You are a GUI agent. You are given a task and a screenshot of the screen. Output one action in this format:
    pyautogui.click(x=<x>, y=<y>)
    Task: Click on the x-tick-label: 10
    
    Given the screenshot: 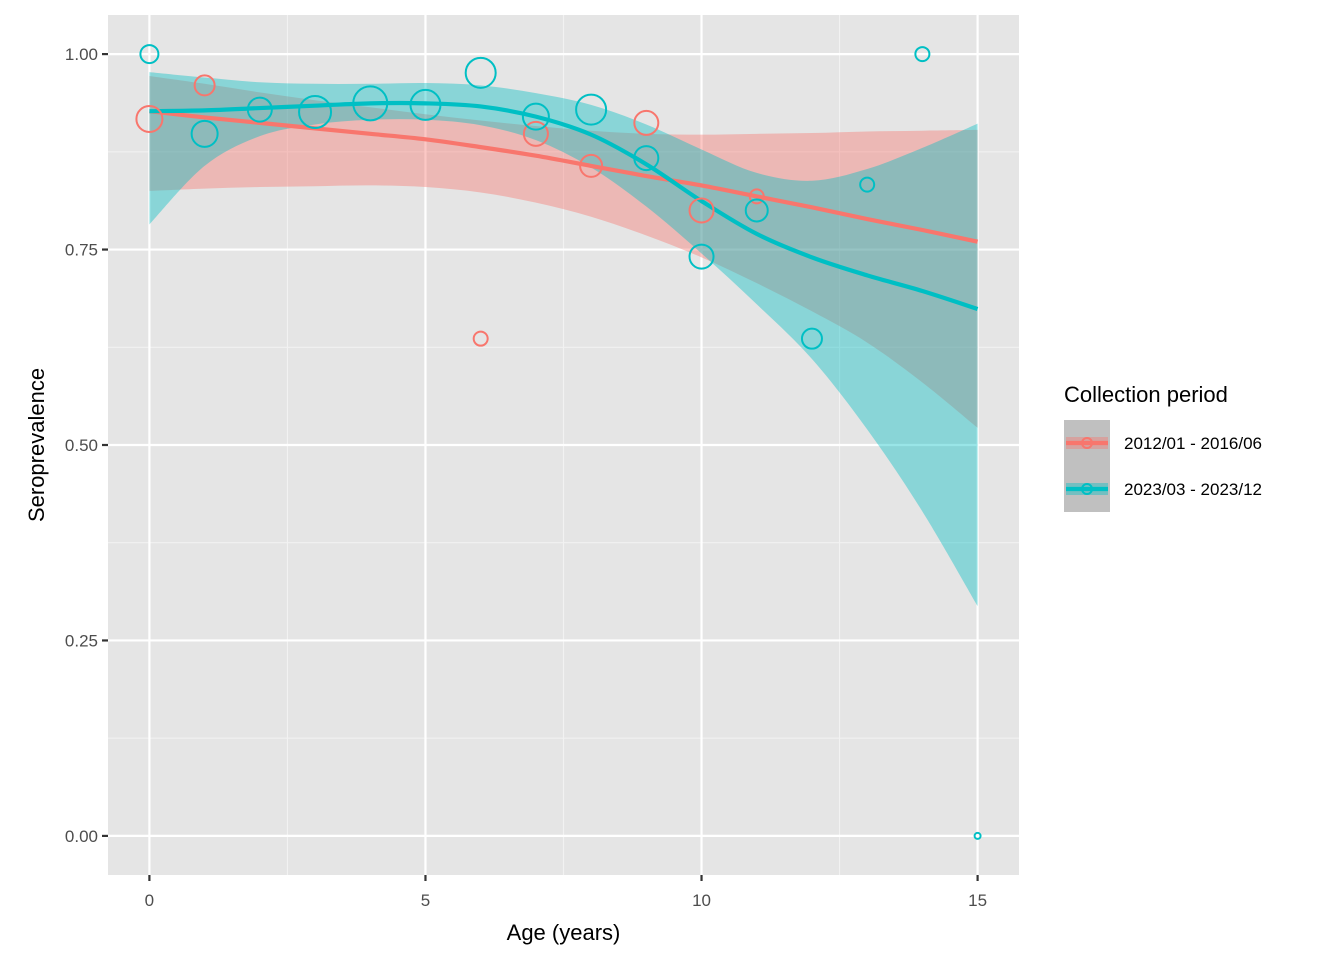 What is the action you would take?
    pyautogui.click(x=701, y=900)
    